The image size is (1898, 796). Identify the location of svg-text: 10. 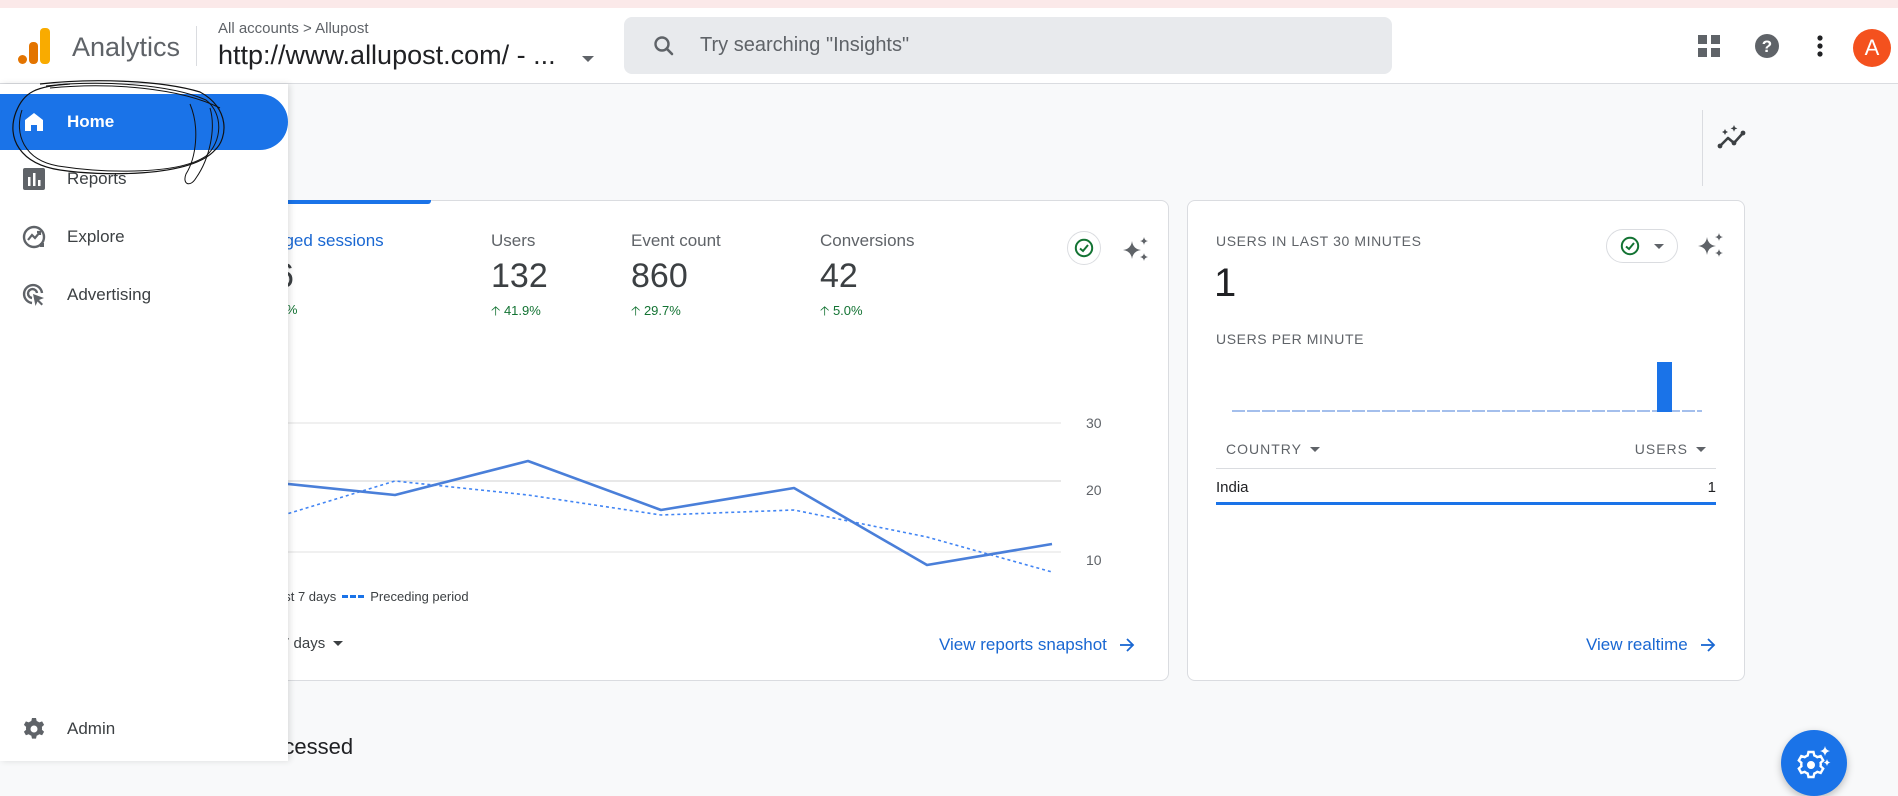
(1094, 560).